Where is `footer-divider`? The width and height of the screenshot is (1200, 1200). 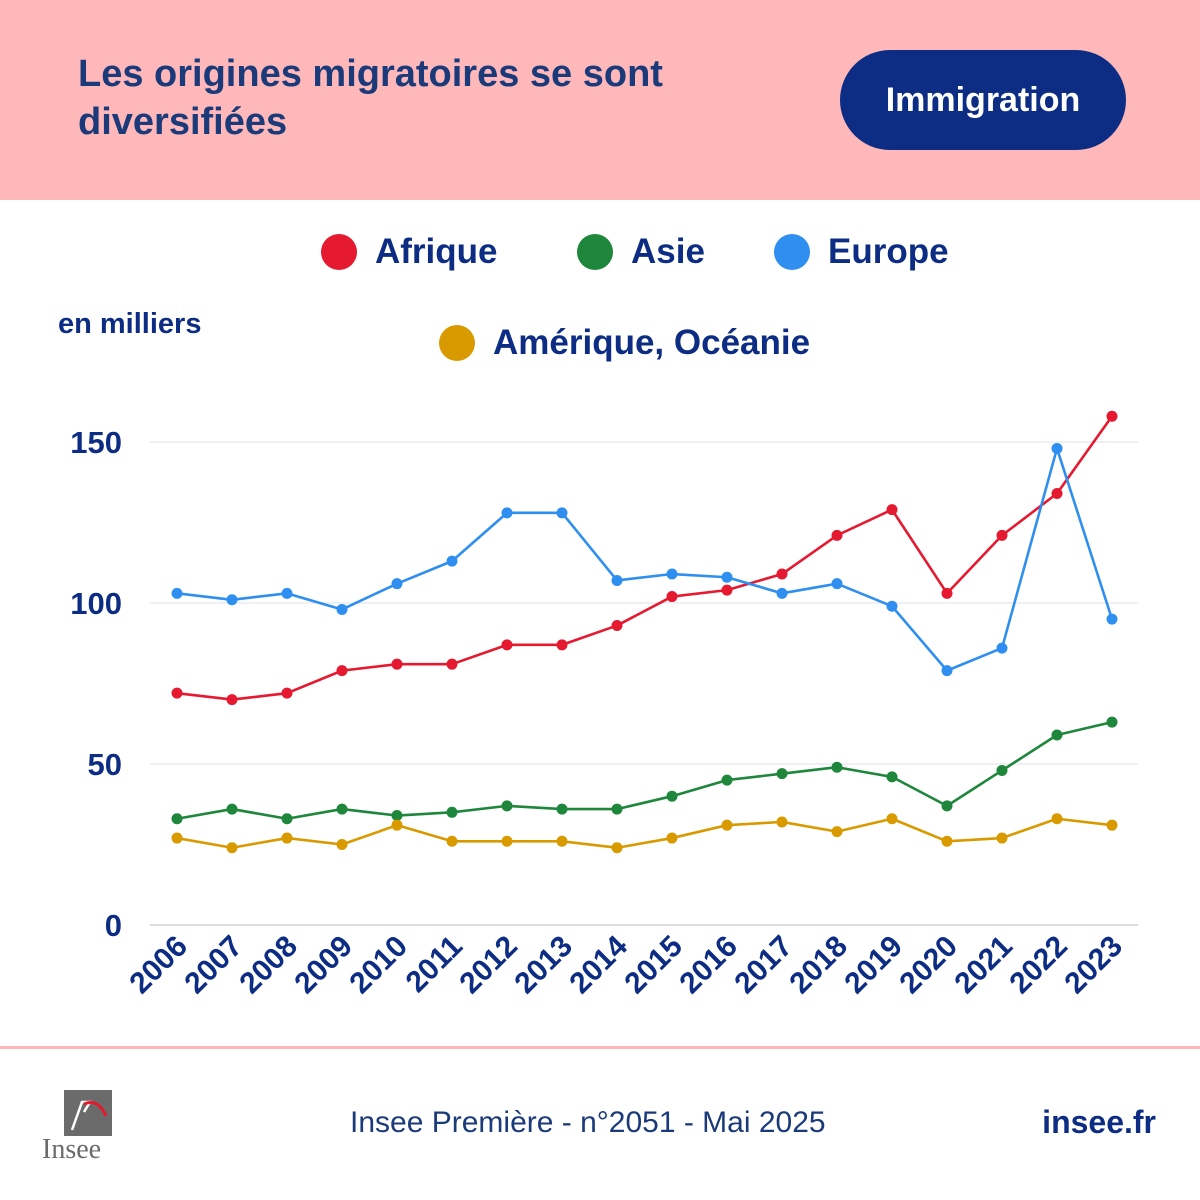
footer-divider is located at coordinates (600, 1047).